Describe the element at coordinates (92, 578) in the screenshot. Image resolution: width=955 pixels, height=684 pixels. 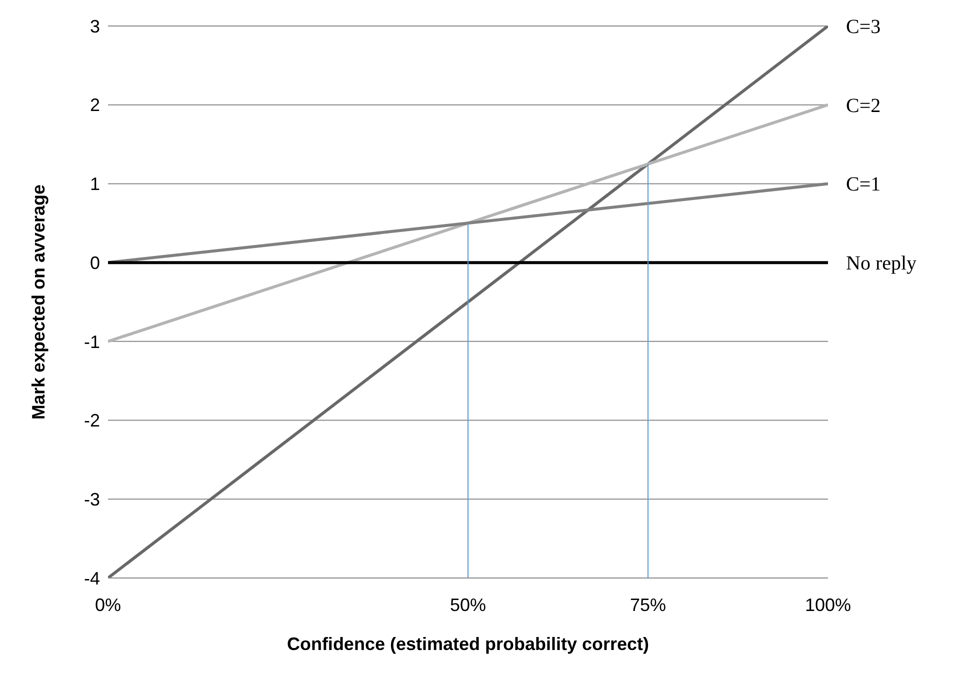
I see `y-tick-label: -4` at that location.